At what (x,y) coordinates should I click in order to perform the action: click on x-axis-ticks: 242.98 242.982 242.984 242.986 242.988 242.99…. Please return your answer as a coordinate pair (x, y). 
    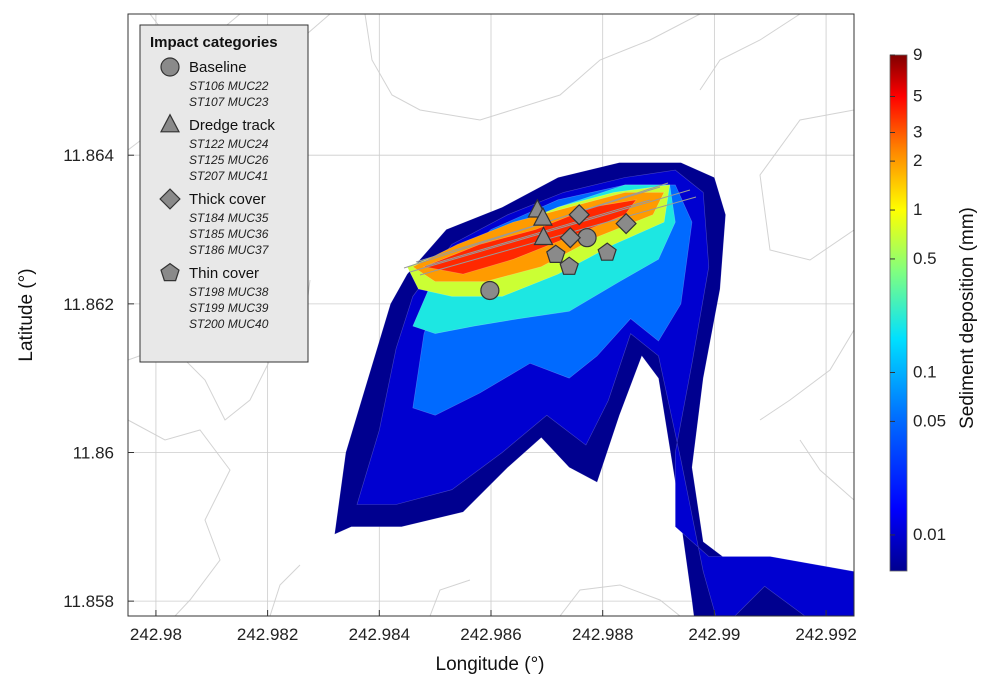
    Looking at the image, I should click on (493, 627).